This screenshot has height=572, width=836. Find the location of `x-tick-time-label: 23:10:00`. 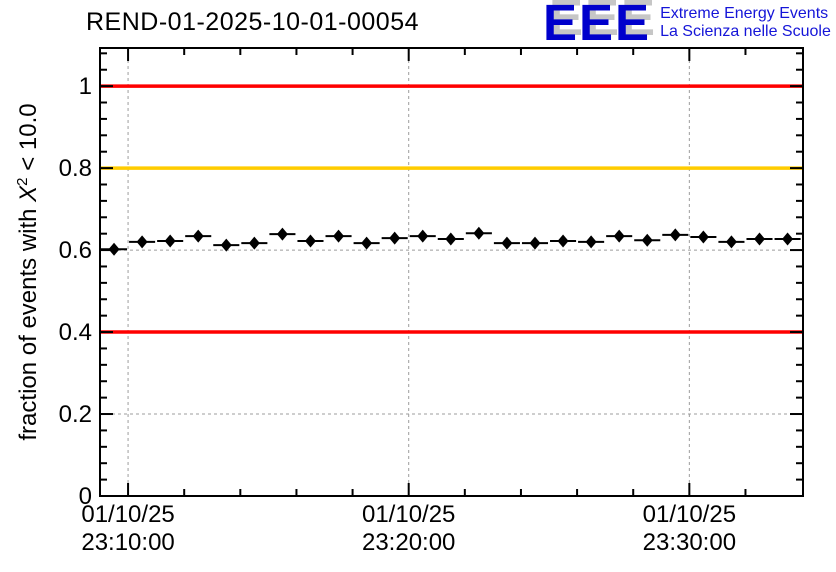

x-tick-time-label: 23:10:00 is located at coordinates (127, 542).